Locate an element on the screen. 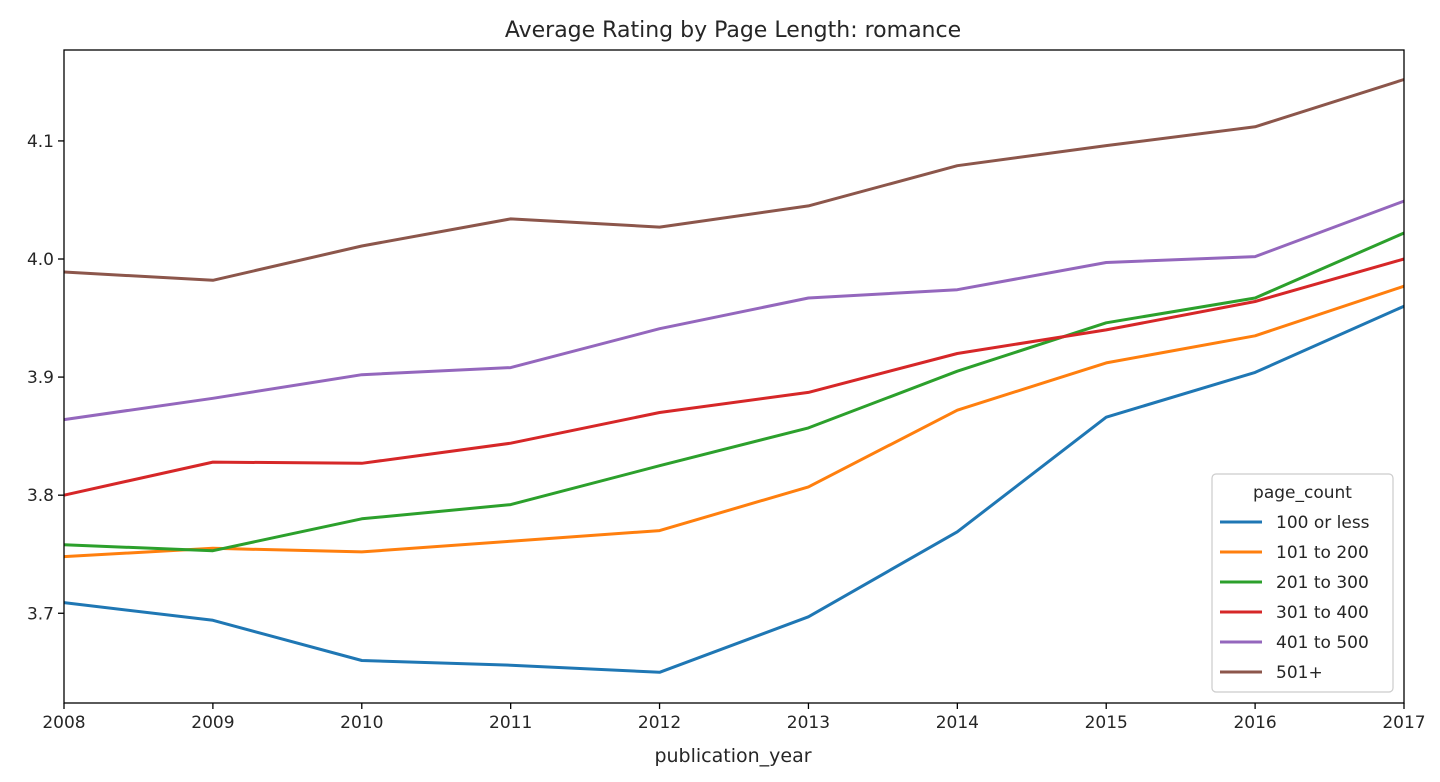  x-tick-label: 2009 is located at coordinates (212, 723).